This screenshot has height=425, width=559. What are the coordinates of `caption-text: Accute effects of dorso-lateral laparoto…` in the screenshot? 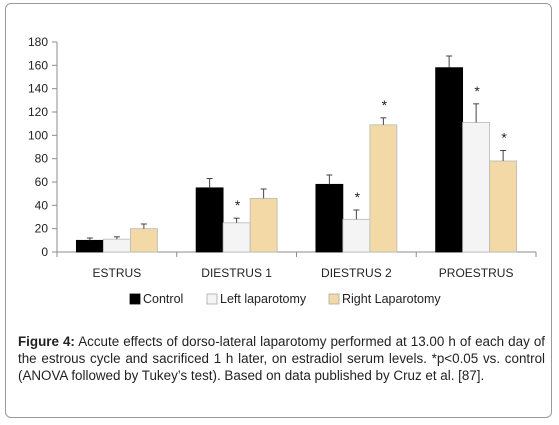 It's located at (282, 358).